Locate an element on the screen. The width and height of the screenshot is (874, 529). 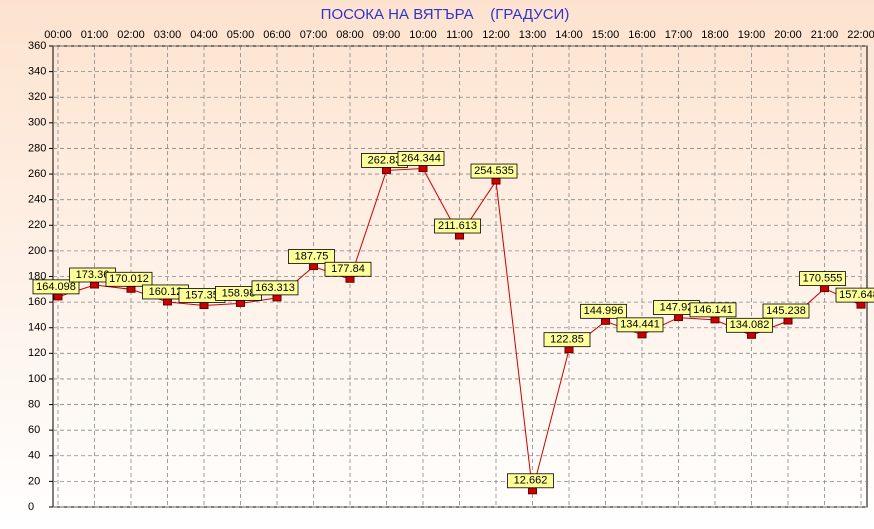
data-label: 147.92 is located at coordinates (677, 307).